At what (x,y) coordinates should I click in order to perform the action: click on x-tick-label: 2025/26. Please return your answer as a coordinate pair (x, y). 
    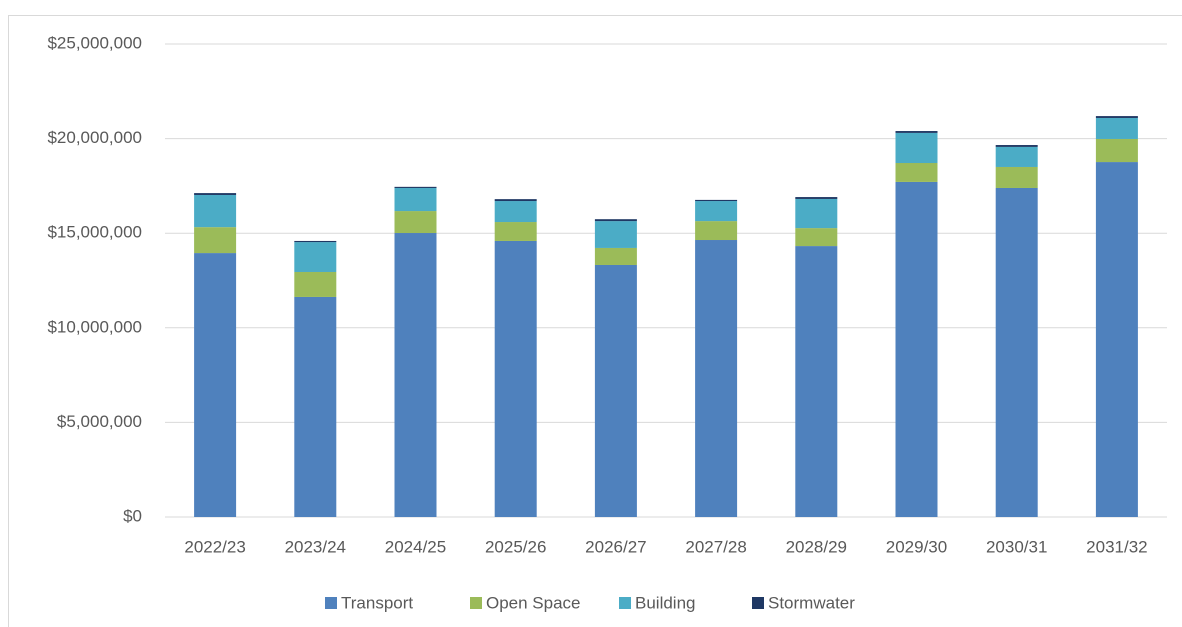
    Looking at the image, I should click on (515, 546).